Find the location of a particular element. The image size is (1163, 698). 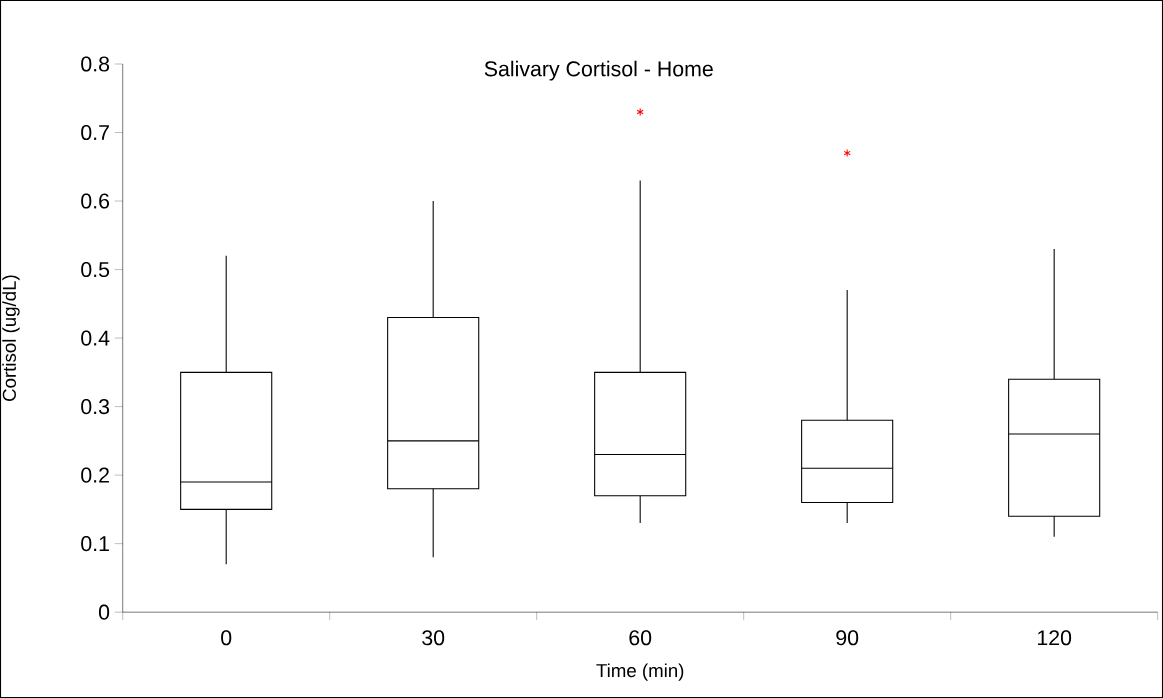

x-tick-label: 30 is located at coordinates (433, 638).